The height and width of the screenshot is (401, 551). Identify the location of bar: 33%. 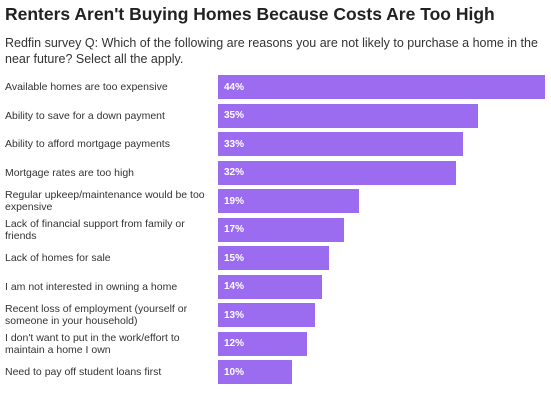
(341, 144).